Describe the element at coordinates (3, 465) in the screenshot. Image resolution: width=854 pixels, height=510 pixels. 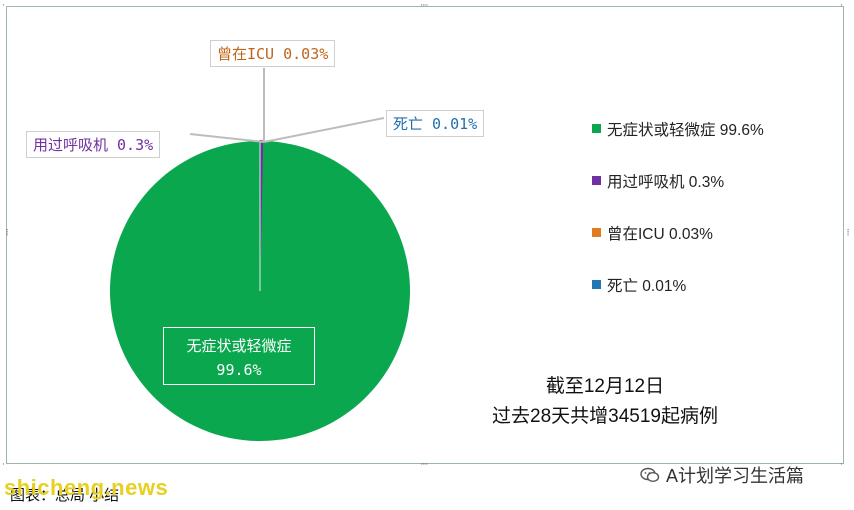
I see `resize-handle-bottom-left: ·` at that location.